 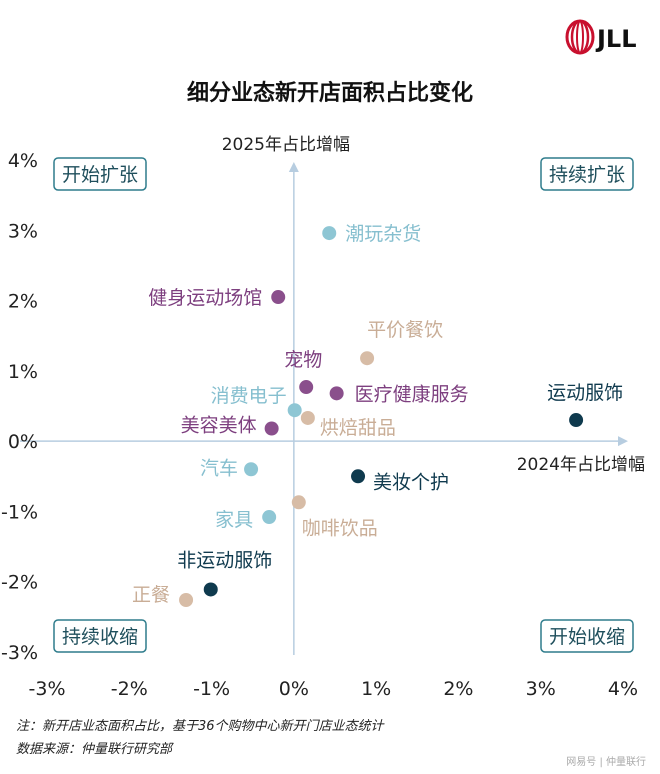 I want to click on data-point-label: 非运动服饰, so click(x=224, y=560).